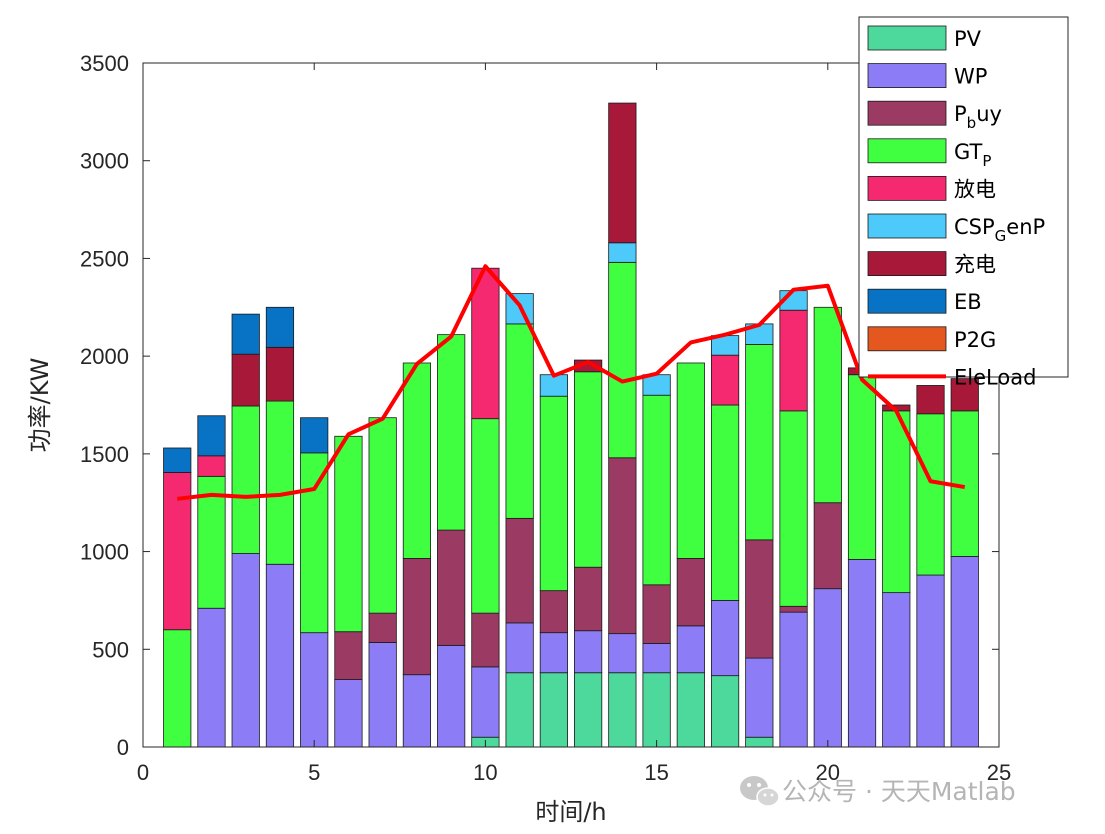 The image size is (1105, 834). Describe the element at coordinates (970, 77) in the screenshot. I see `legend-label-wp: WP` at that location.